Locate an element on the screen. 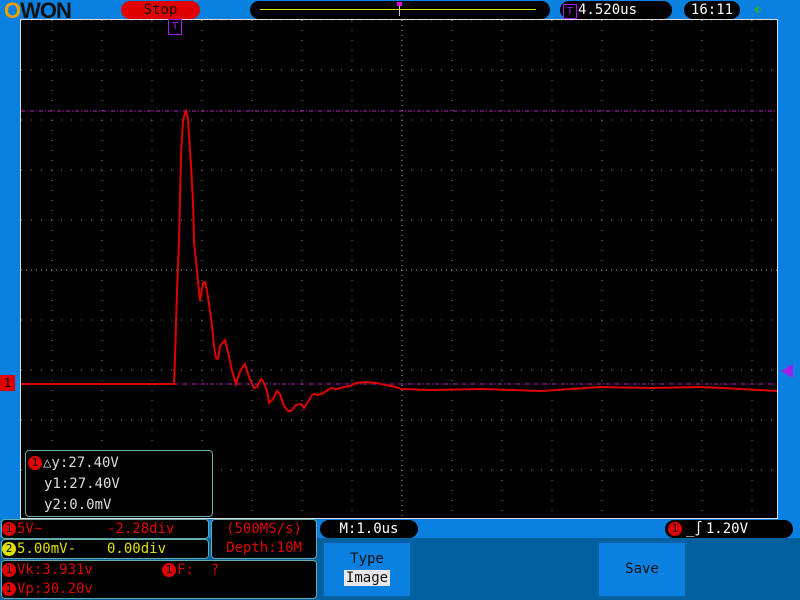 This screenshot has width=800, height=600. measure-frequency: F: ? is located at coordinates (198, 570).